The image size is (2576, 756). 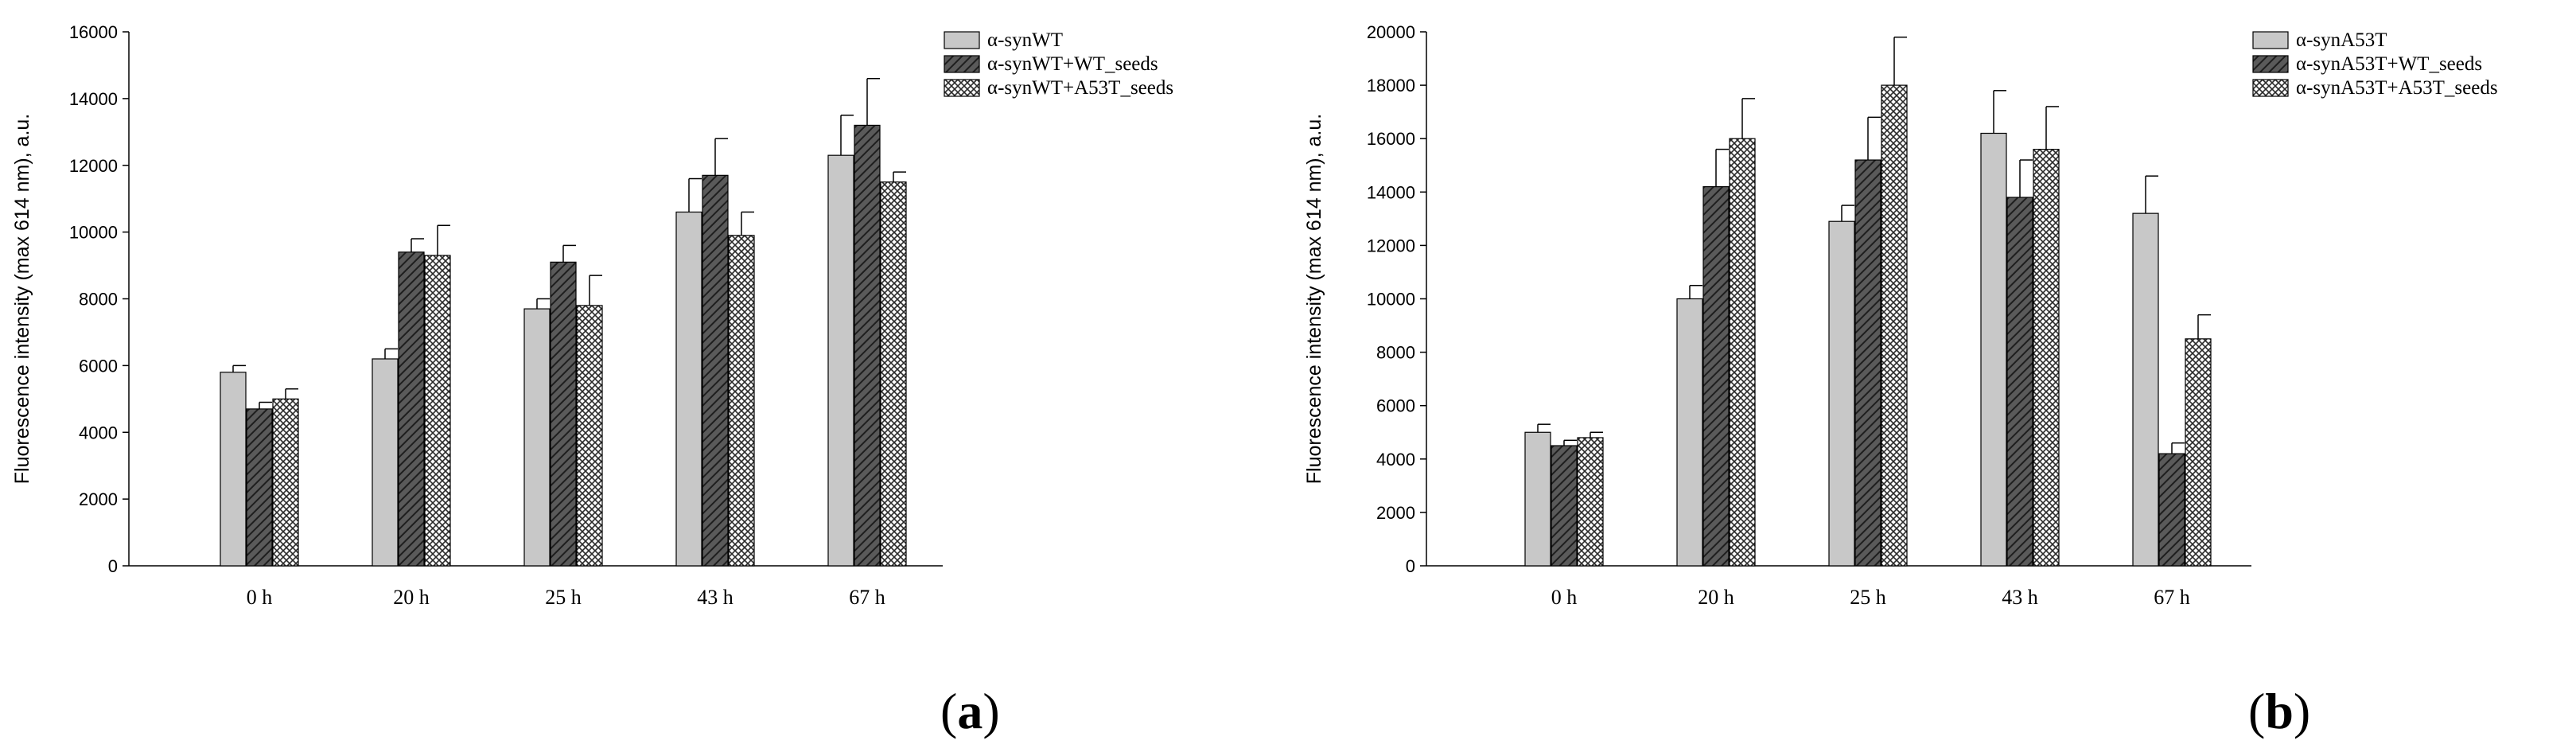 What do you see at coordinates (1565, 506) in the screenshot?
I see `bar-b-0h-s1` at bounding box center [1565, 506].